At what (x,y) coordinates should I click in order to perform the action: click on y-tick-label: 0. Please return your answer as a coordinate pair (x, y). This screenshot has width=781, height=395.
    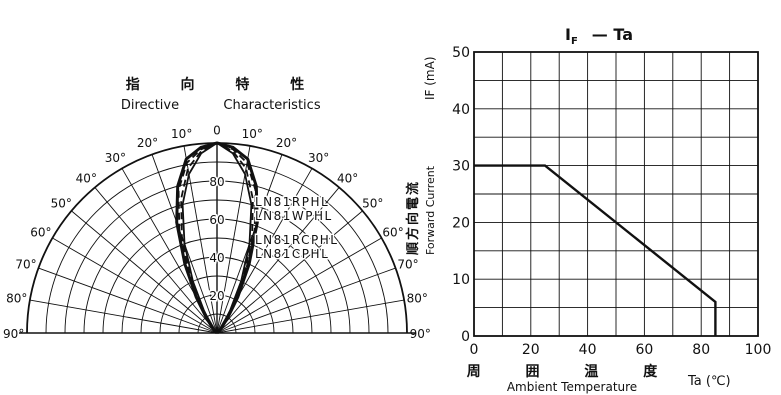
    Looking at the image, I should click on (465, 337).